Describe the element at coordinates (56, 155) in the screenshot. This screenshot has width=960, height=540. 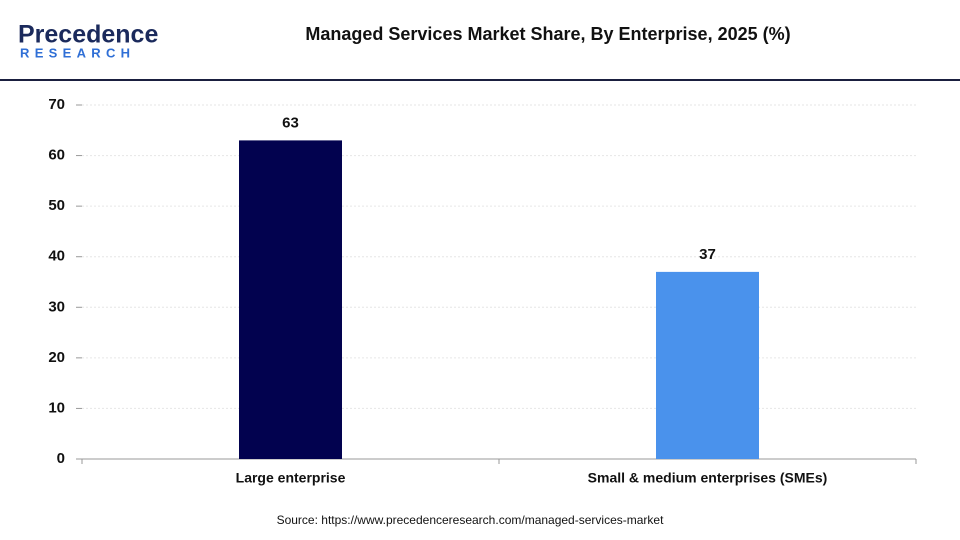
I see `y-tick-label: 60` at that location.